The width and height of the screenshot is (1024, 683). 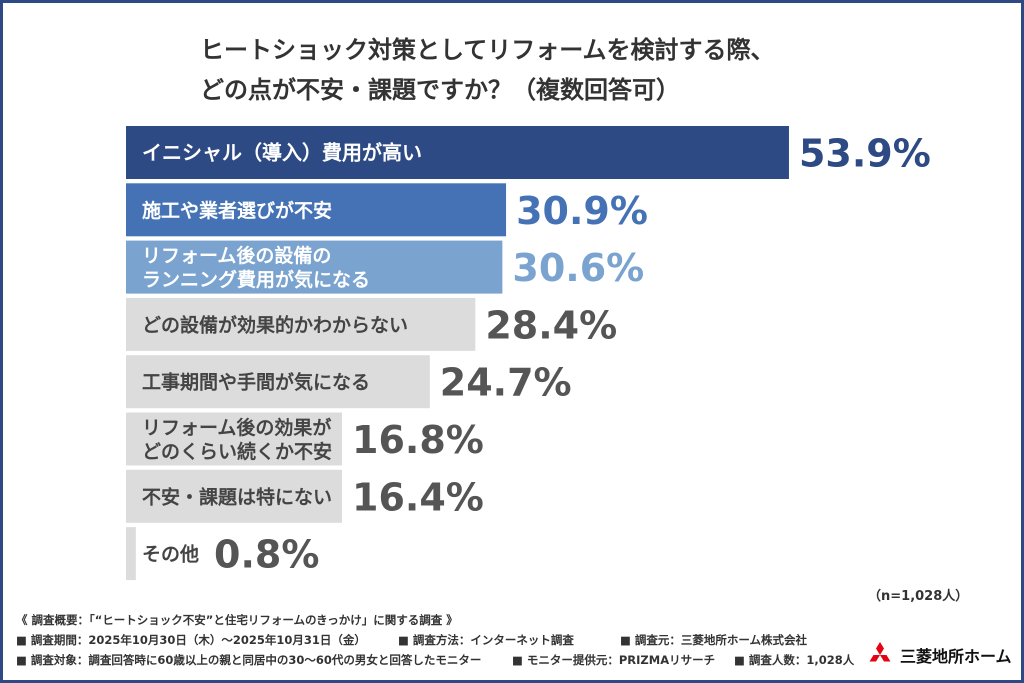 I want to click on sample-size-note: （n=1,028人）, so click(x=918, y=596).